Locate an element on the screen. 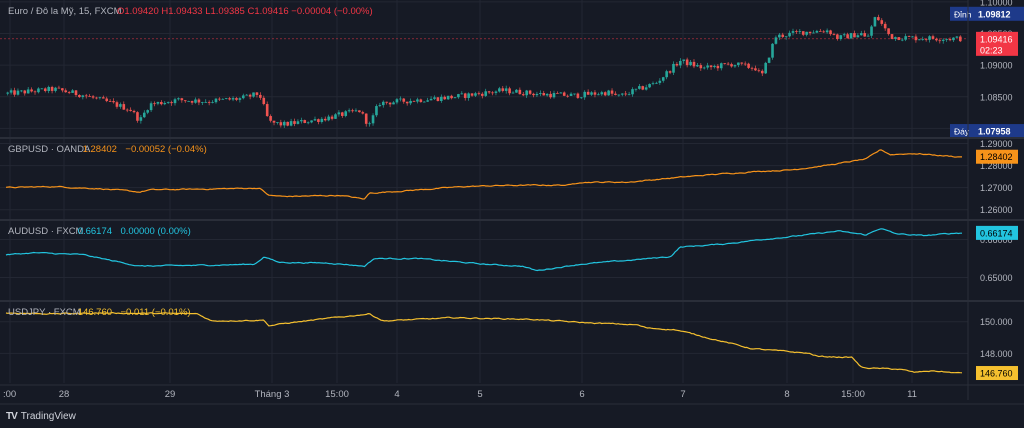 This screenshot has height=428, width=1024. last-price-label: 0.66174 is located at coordinates (996, 233).